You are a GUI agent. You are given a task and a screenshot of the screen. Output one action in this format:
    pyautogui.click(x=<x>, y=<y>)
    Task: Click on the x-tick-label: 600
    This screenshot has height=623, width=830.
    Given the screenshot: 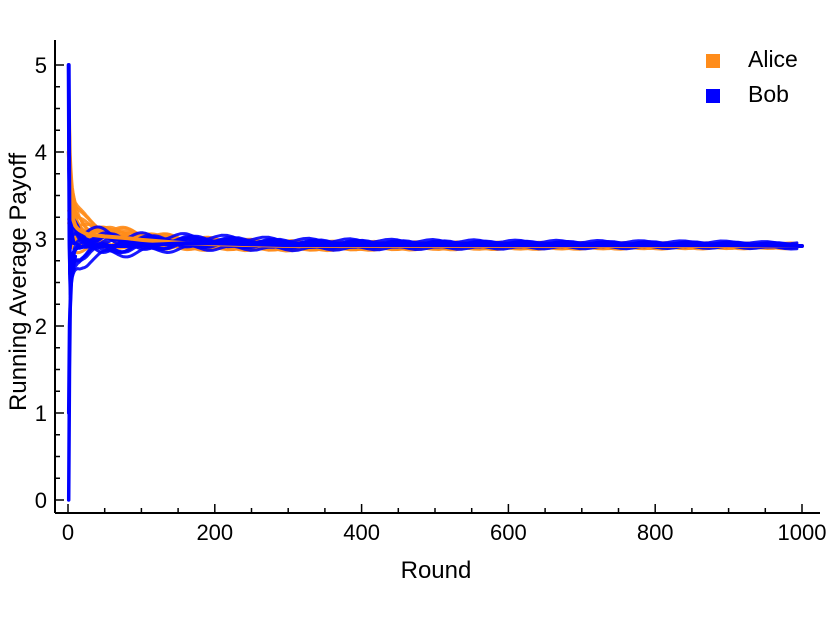 What is the action you would take?
    pyautogui.click(x=508, y=532)
    